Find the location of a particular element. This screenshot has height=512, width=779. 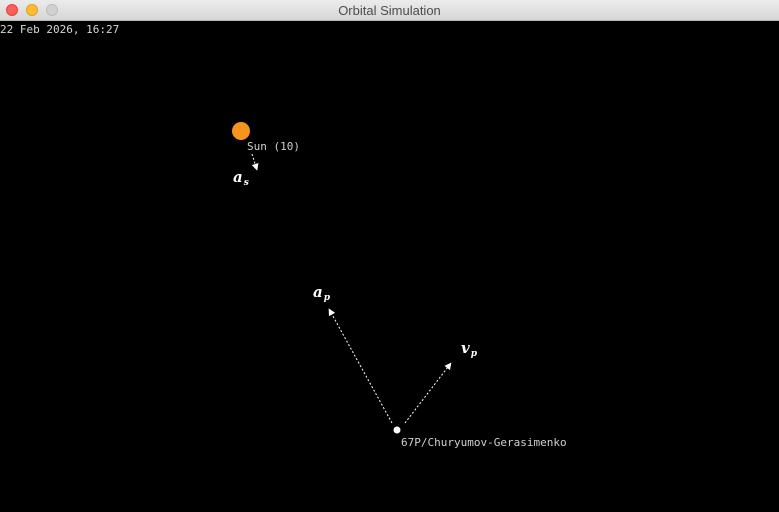

body-acceleration-label: ap is located at coordinates (322, 293).